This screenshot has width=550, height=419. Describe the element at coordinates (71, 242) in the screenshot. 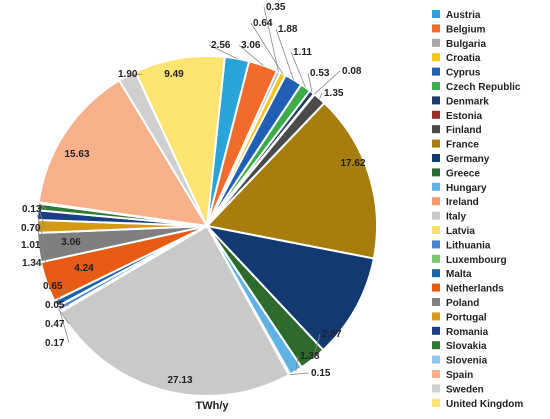

I see `slice-label-poland: 3.06` at that location.